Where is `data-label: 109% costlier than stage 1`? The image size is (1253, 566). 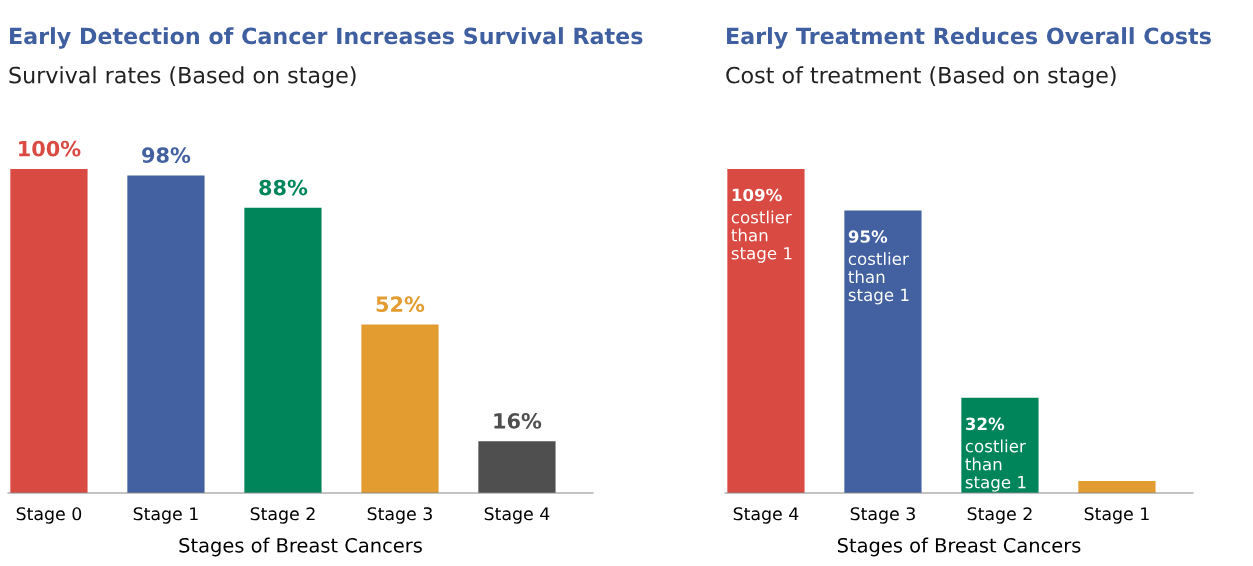
data-label: 109% costlier than stage 1 is located at coordinates (761, 225).